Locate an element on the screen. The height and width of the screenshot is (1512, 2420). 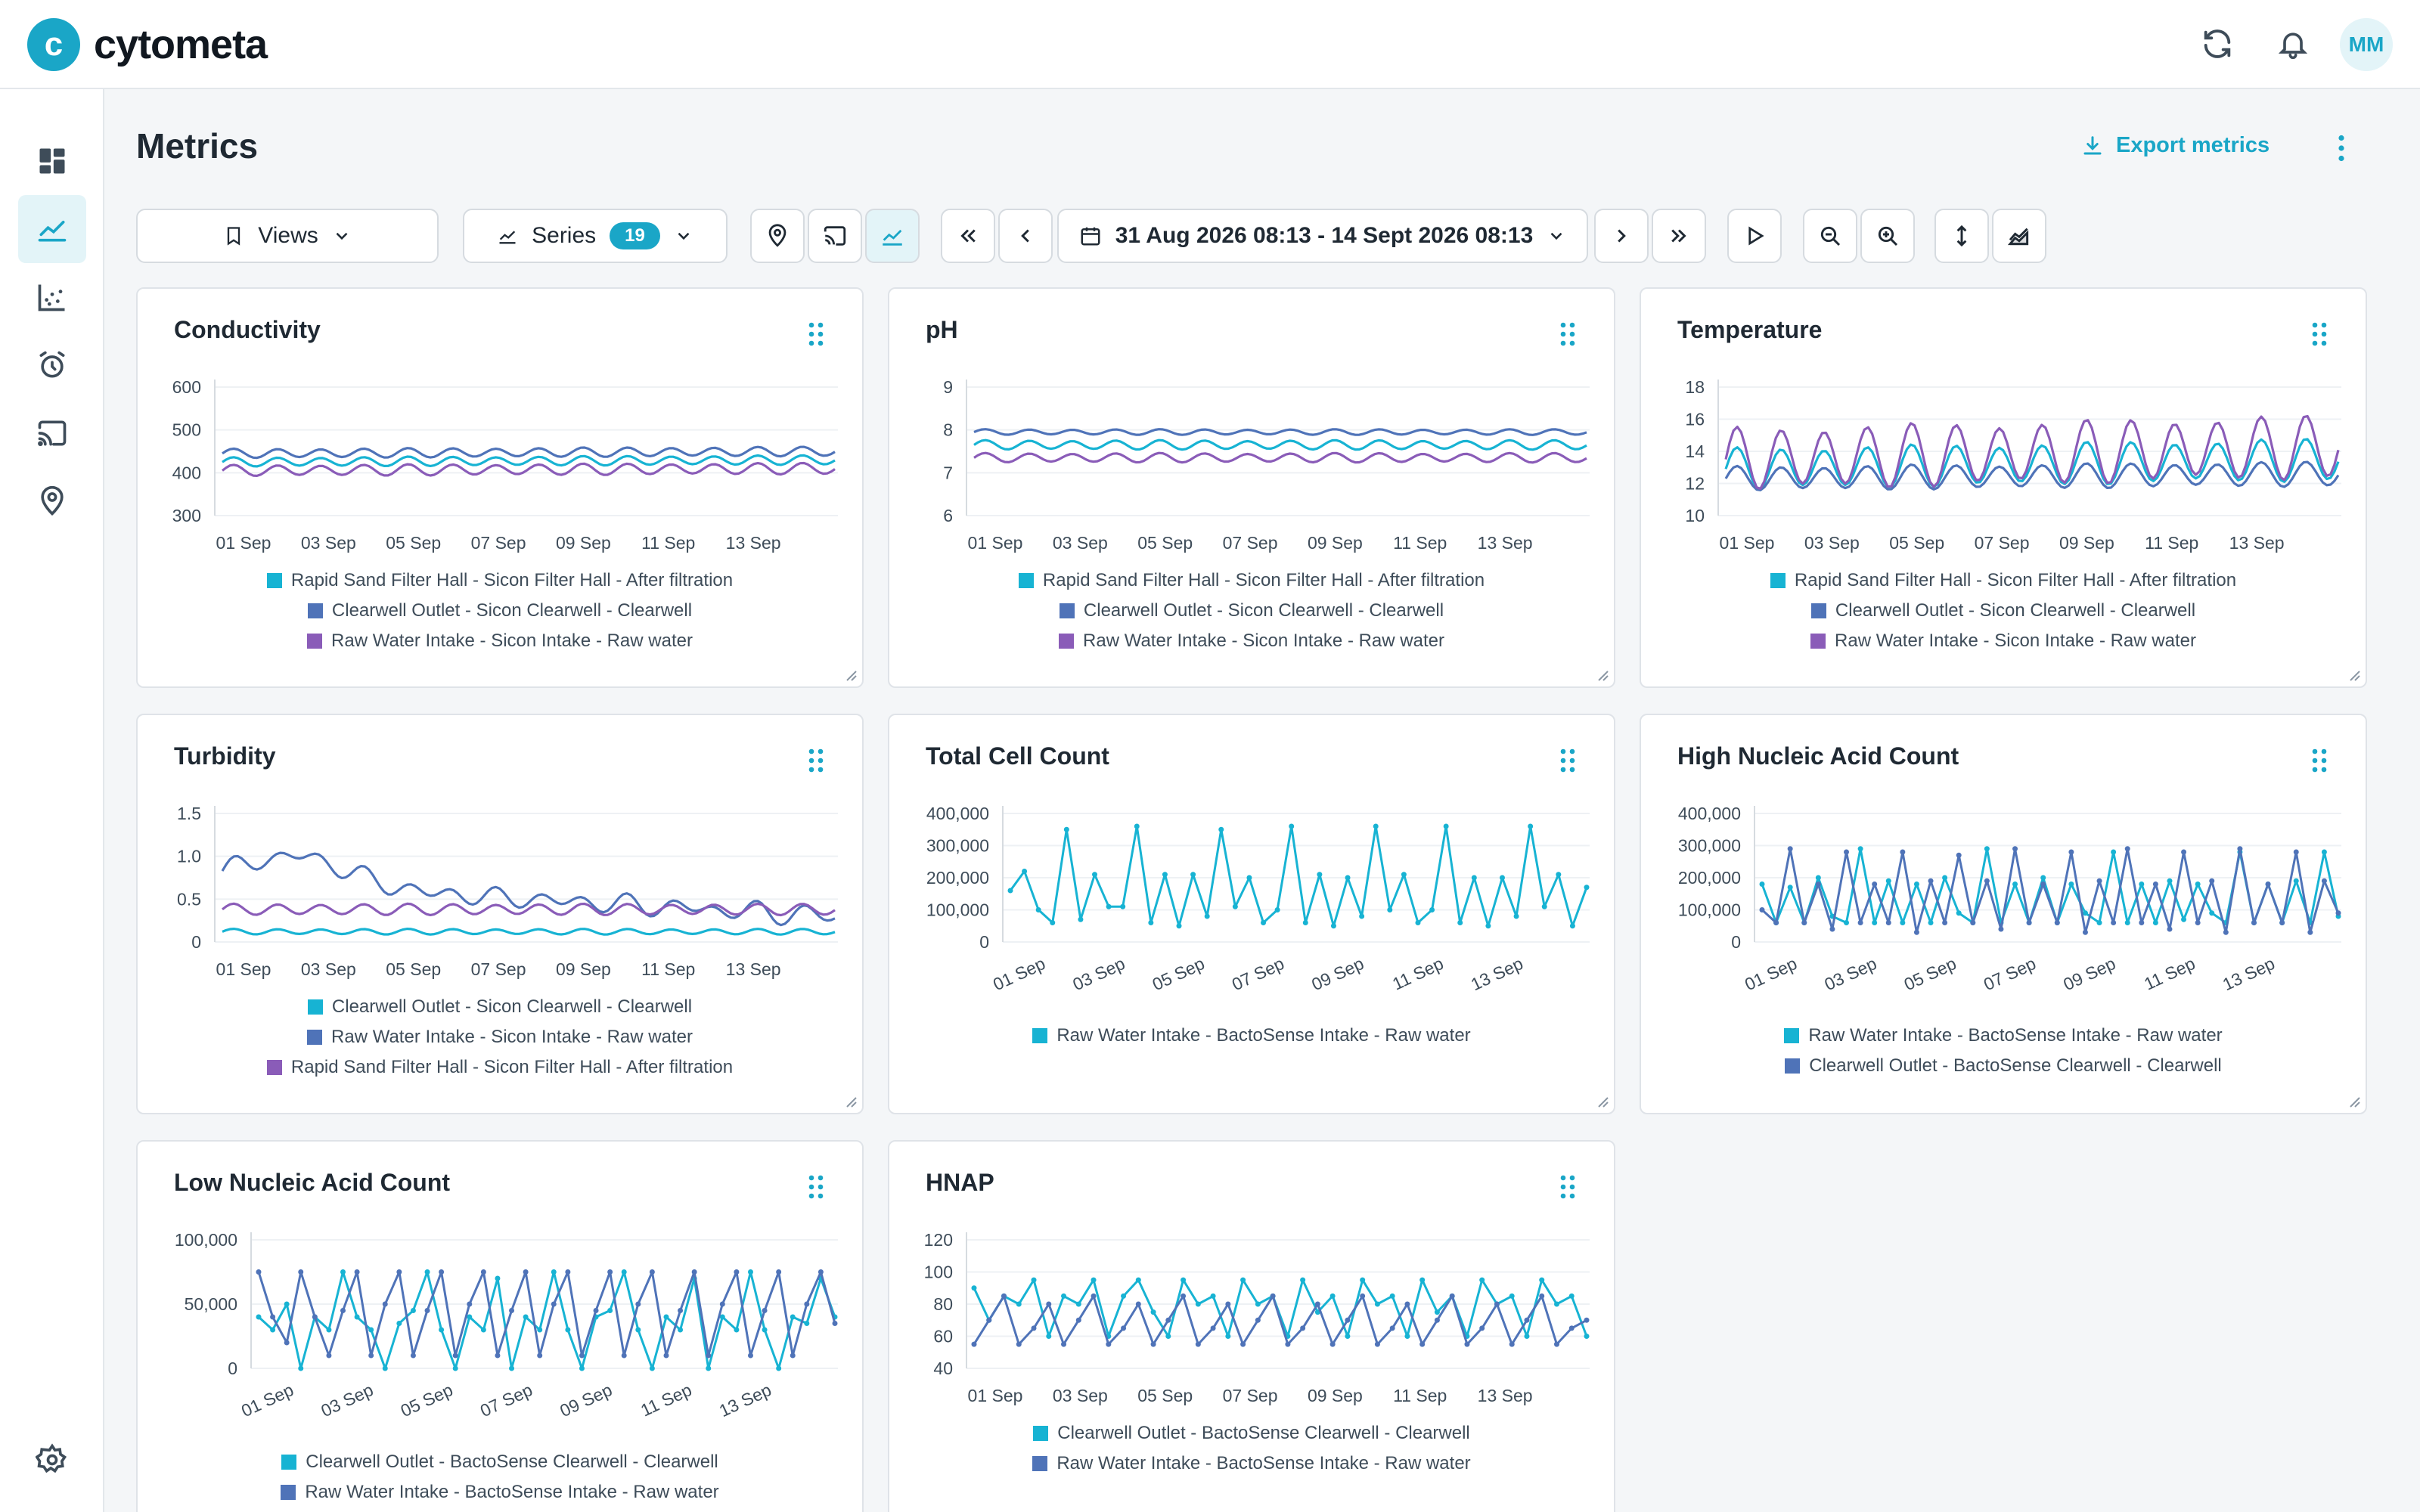
sidebar-item-scatter is located at coordinates (52, 297).